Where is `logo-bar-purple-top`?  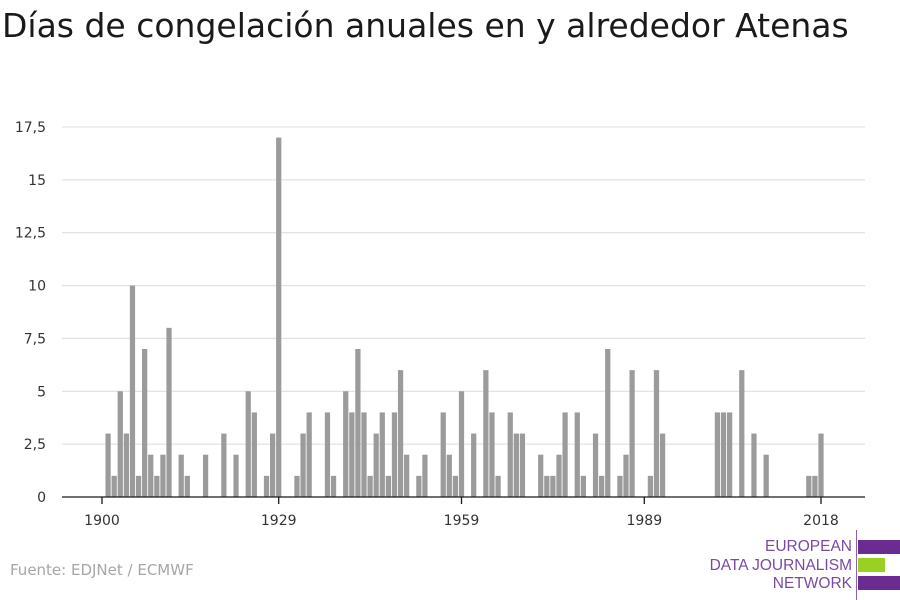
logo-bar-purple-top is located at coordinates (879, 547).